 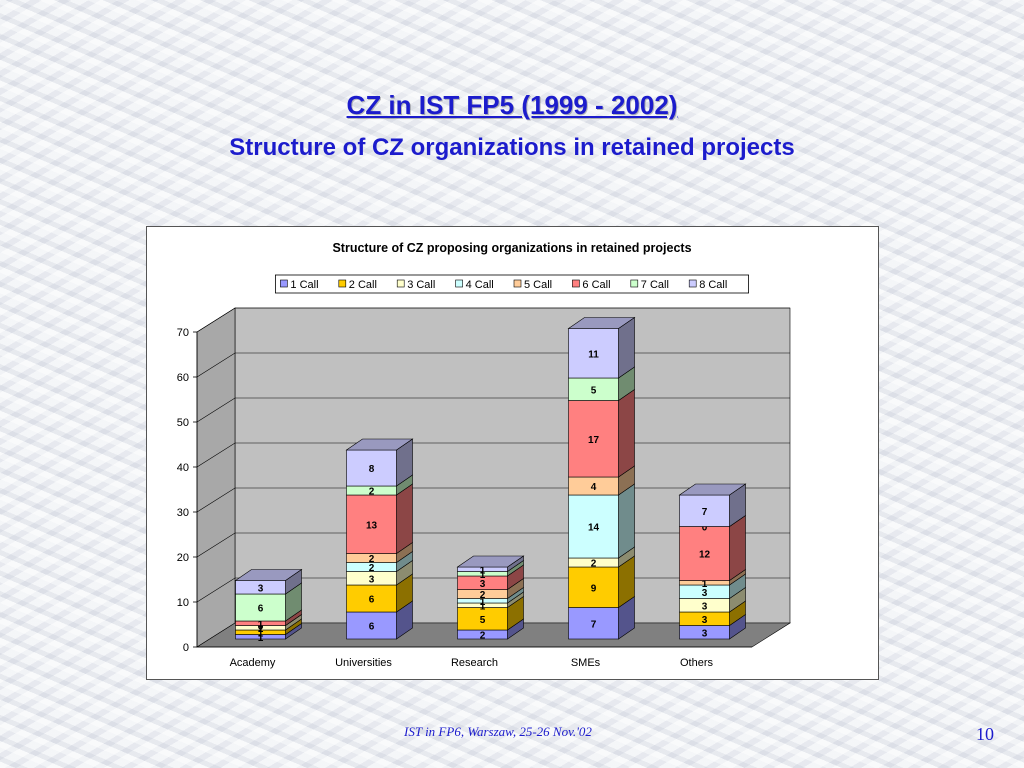 What do you see at coordinates (183, 468) in the screenshot?
I see `y-tick-label: 40` at bounding box center [183, 468].